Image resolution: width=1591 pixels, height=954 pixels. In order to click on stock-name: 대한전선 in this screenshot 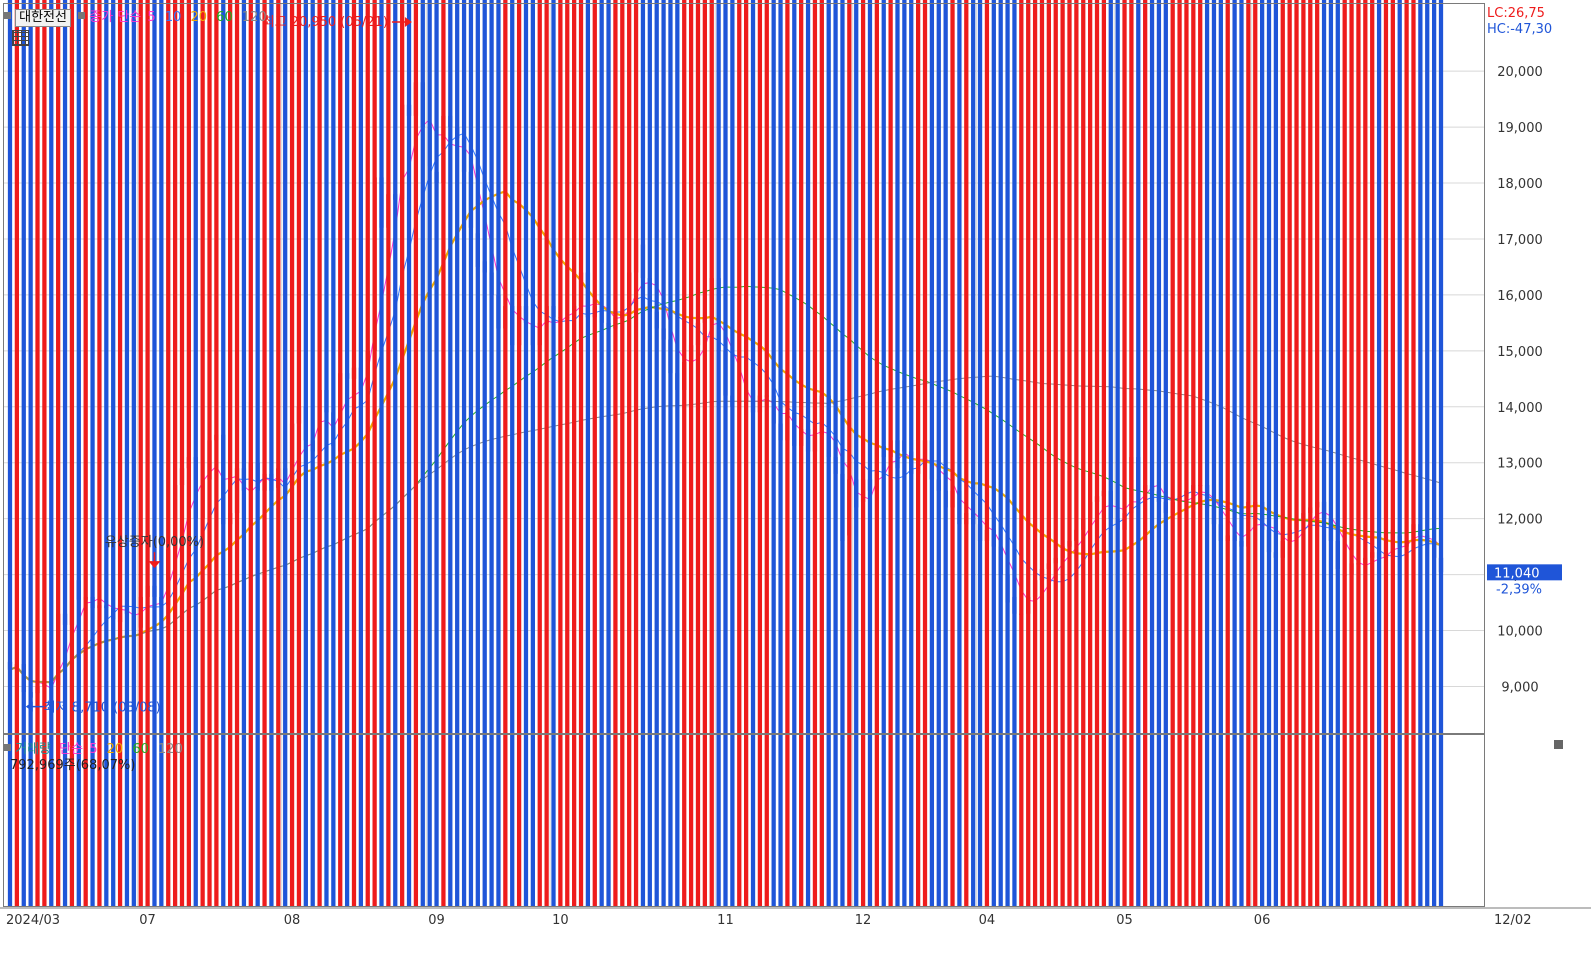, I will do `click(43, 18)`.